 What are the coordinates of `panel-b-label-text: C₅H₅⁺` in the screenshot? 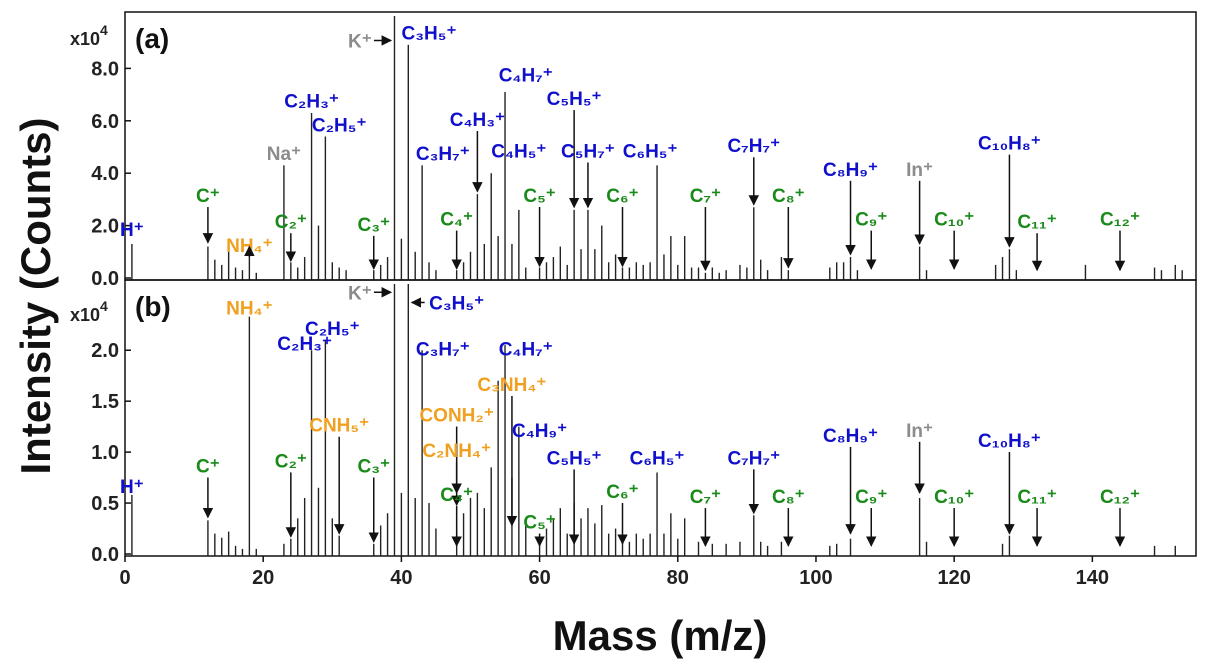 It's located at (574, 458).